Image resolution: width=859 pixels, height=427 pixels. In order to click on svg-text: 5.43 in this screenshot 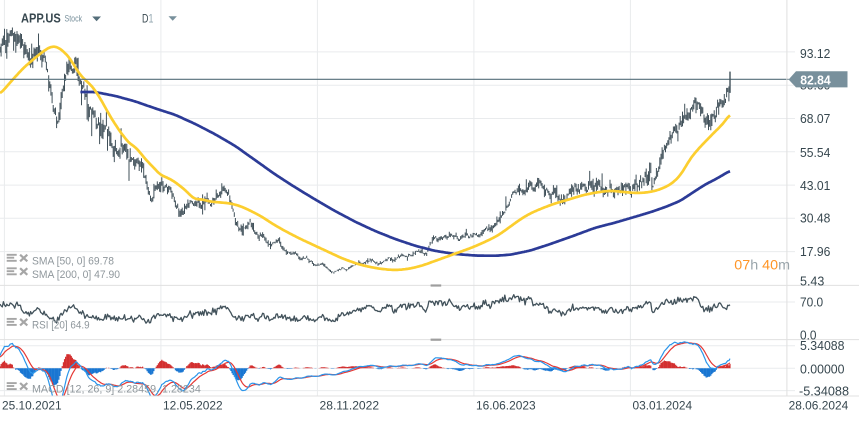, I will do `click(812, 281)`.